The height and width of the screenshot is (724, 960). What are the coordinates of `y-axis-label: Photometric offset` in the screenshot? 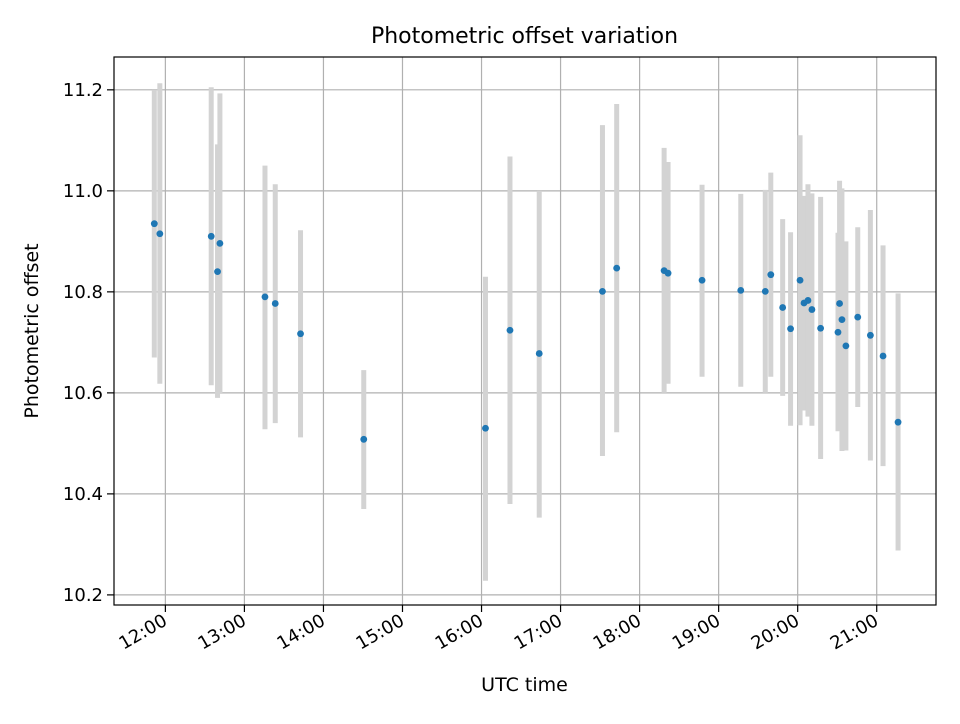 It's located at (32, 330).